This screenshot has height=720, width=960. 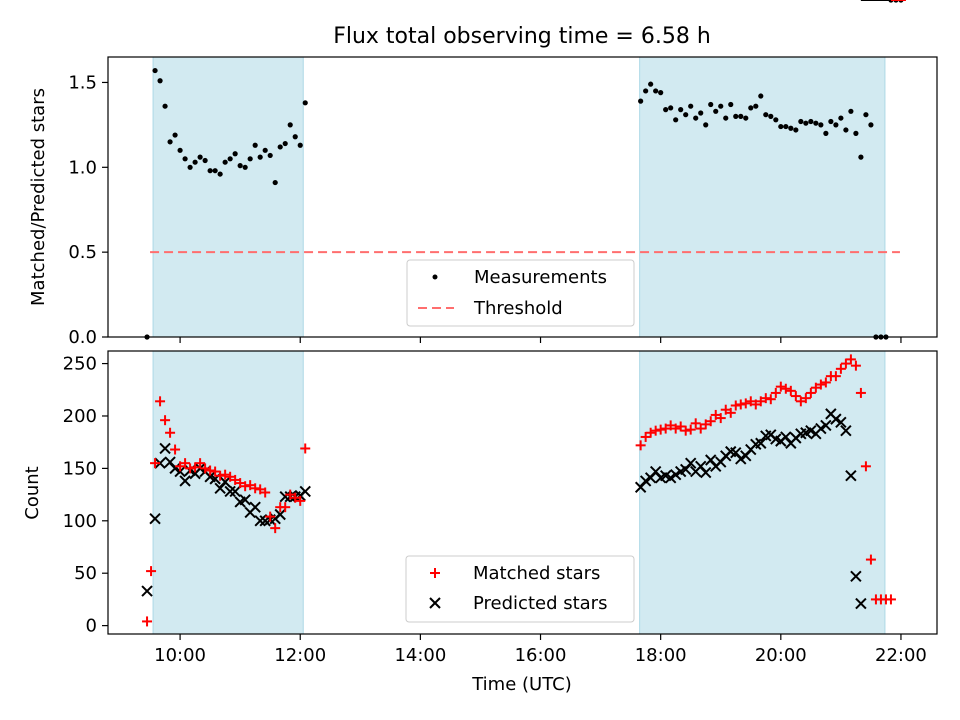 I want to click on chart-title: Flux total observing time = 6.58 h, so click(x=522, y=36).